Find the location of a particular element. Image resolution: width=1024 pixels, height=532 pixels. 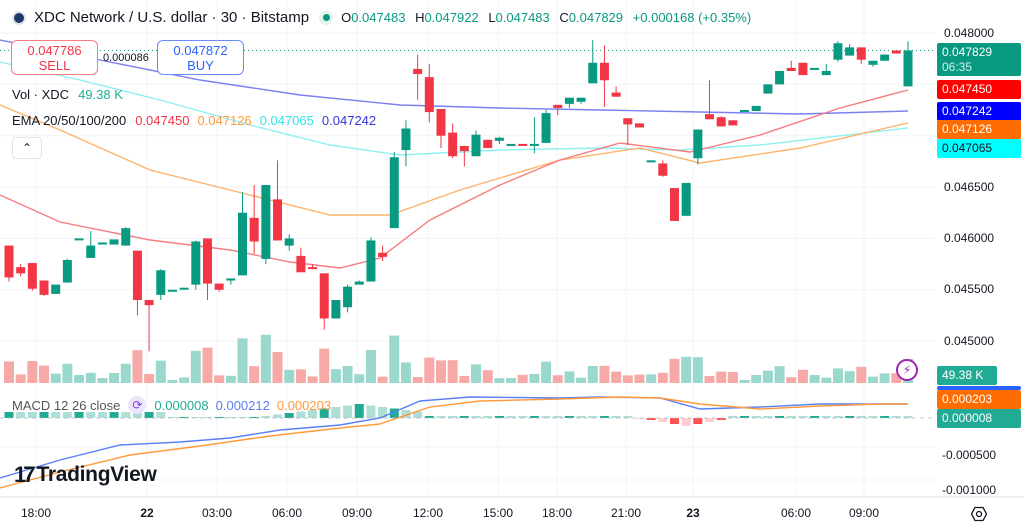

chevron-up-icon: ⌃ is located at coordinates (27, 148).